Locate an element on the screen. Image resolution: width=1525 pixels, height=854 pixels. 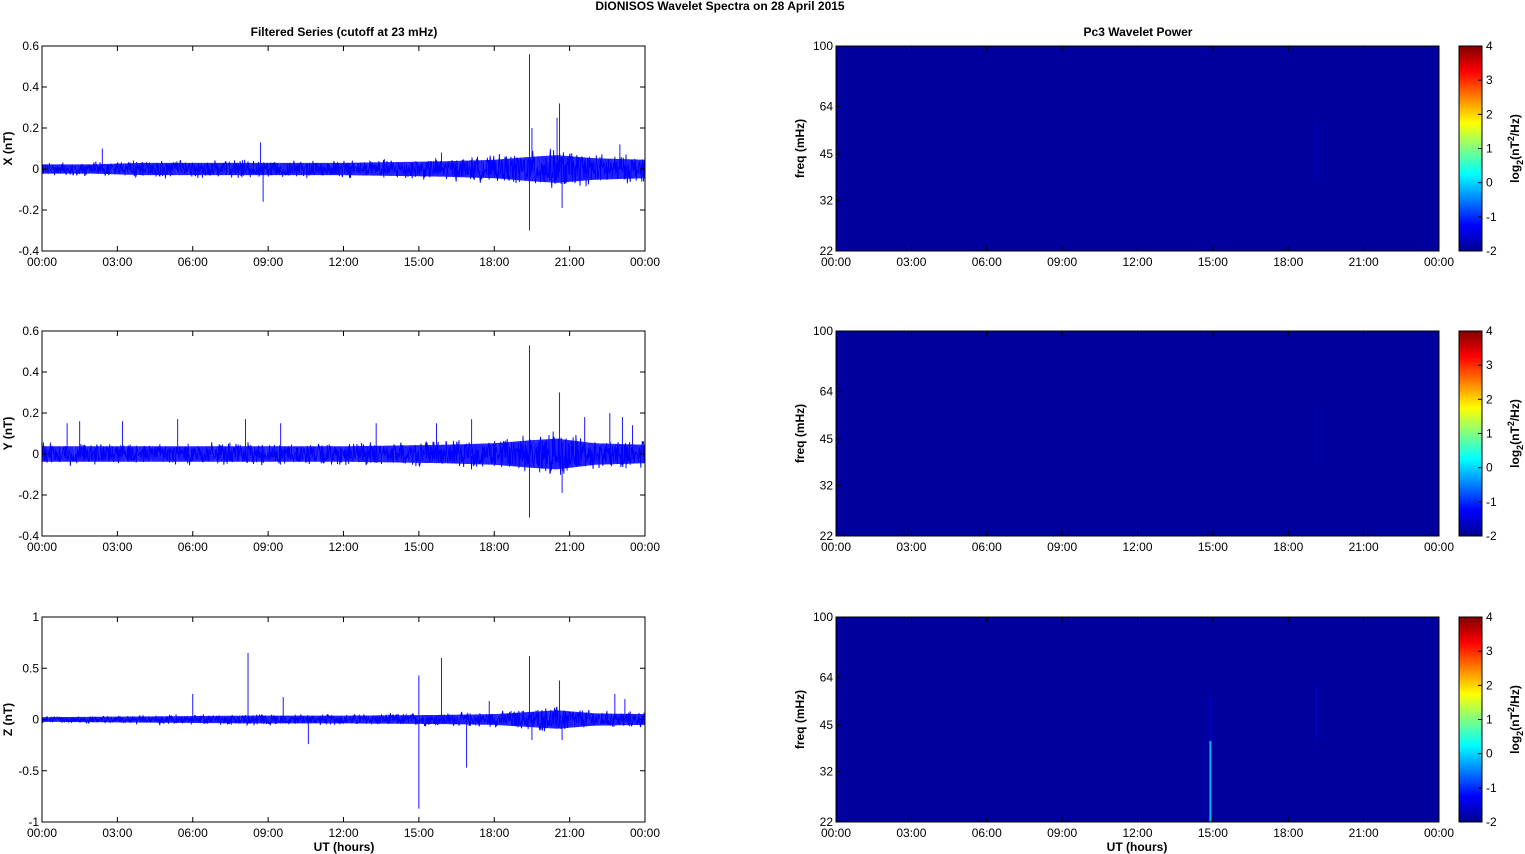
series-z-ytick-label: 0.5 is located at coordinates (30, 668).